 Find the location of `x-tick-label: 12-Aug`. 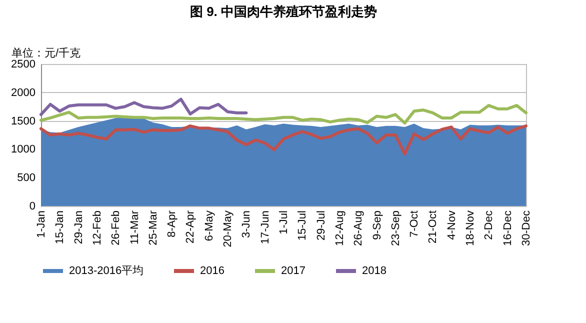

x-tick-label: 12-Aug is located at coordinates (340, 228).